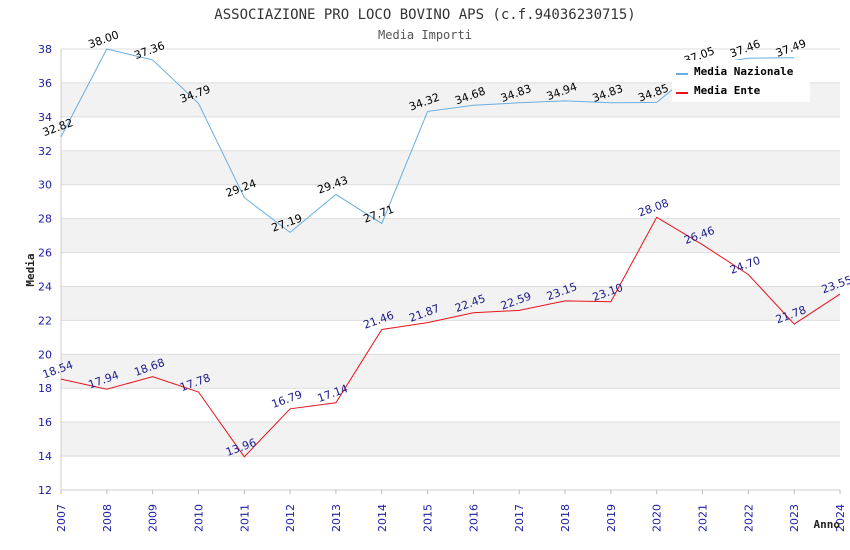 The height and width of the screenshot is (550, 850). I want to click on data-label: 37.36, so click(149, 50).